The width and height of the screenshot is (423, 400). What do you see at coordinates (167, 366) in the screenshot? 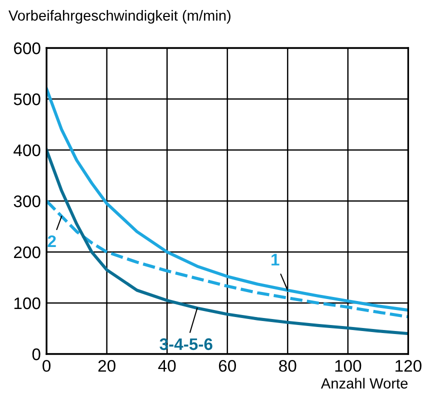
I see `x-tick-label: 40` at bounding box center [167, 366].